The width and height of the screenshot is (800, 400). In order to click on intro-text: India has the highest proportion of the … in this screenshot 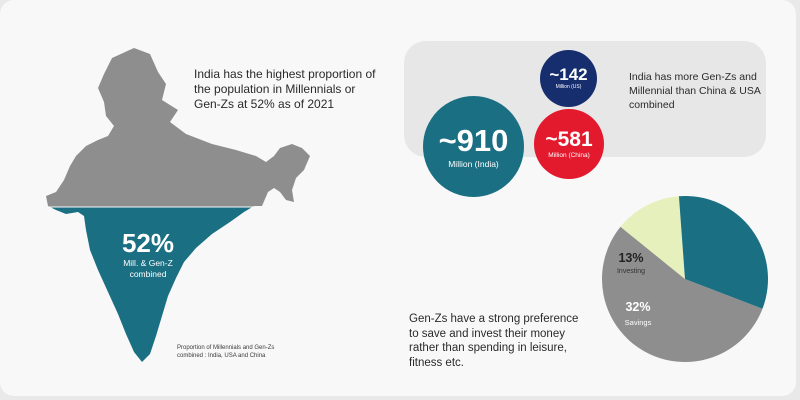, I will do `click(285, 89)`.